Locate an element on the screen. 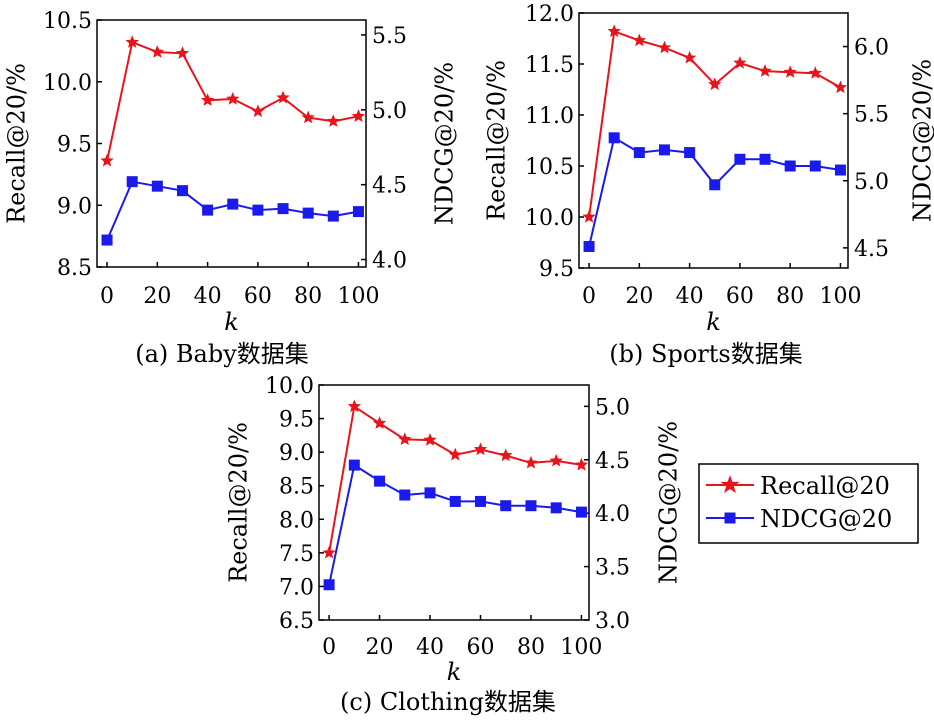 The image size is (934, 721). plot-frame is located at coordinates (454, 502).